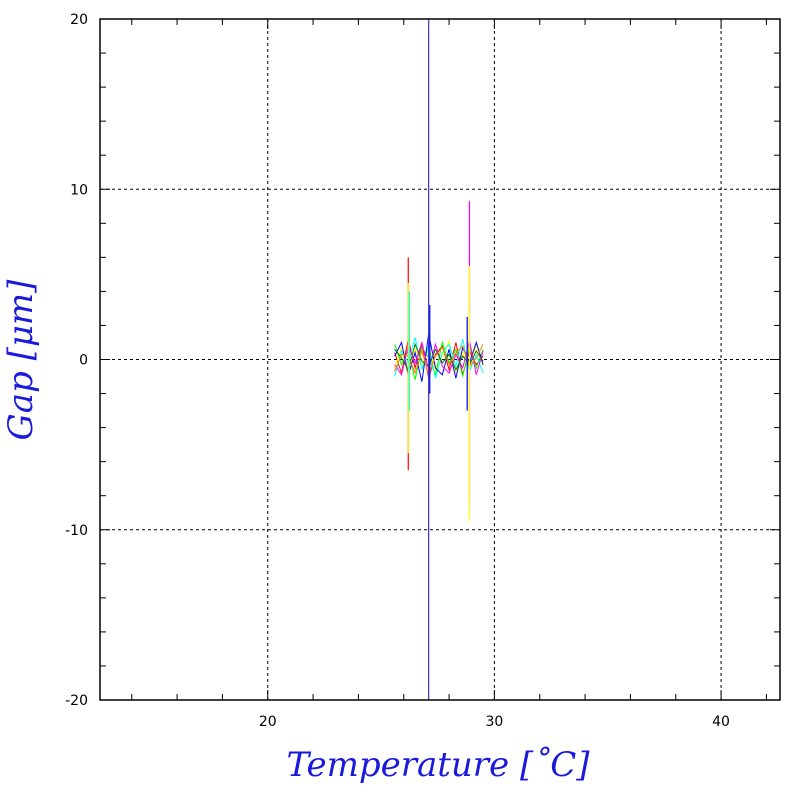  I want to click on y-tick-label: 20, so click(79, 20).